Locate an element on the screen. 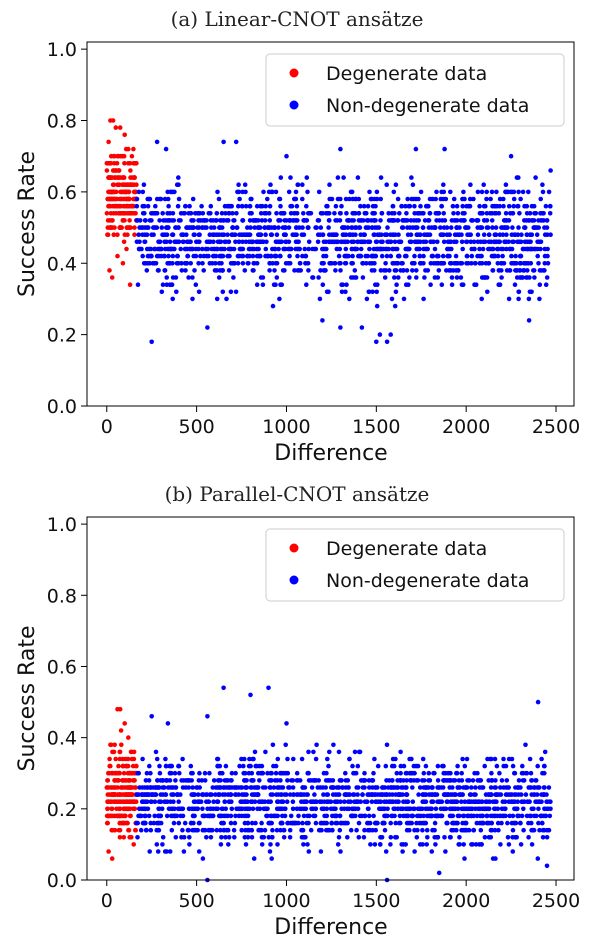  x-tick-label: 500 is located at coordinates (196, 901).